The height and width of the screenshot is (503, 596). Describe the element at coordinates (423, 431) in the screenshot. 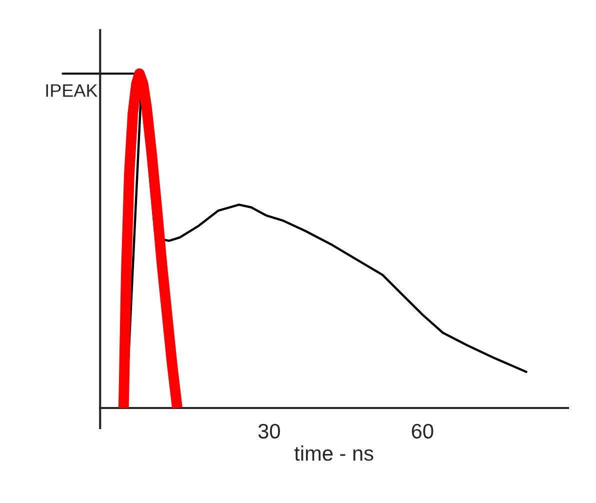

I see `x-tick-label: 60` at that location.